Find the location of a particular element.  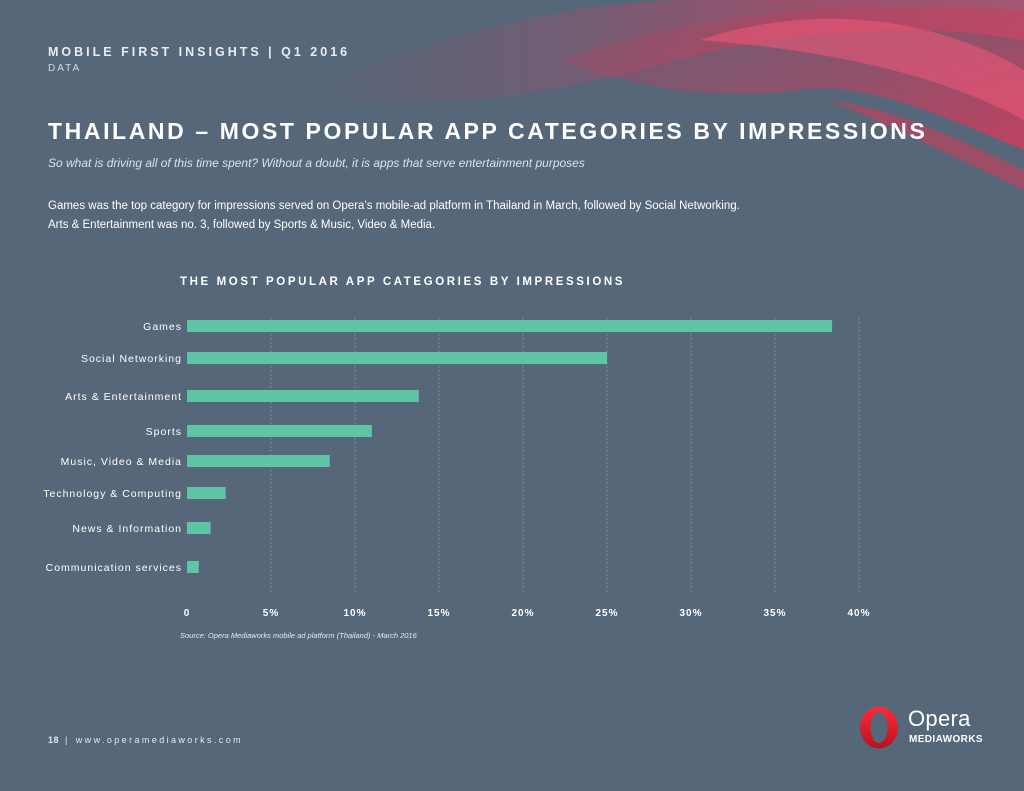

category-label: Technology & Computing is located at coordinates (112, 494).